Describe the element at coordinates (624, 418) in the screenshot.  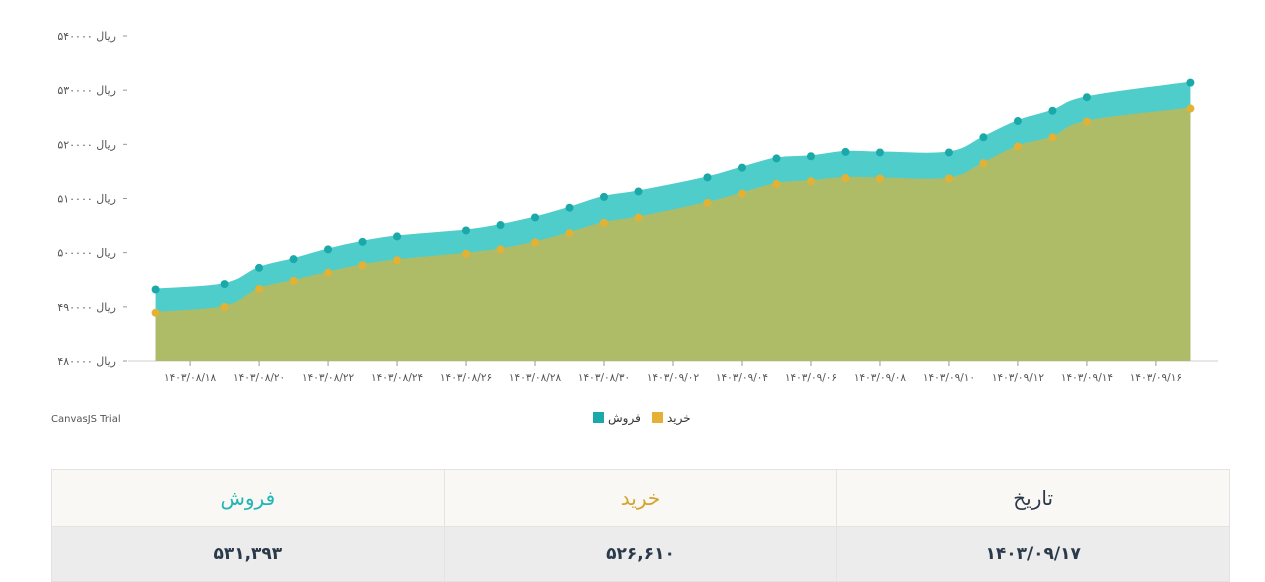
I see `legend-sell-label: فروش` at that location.